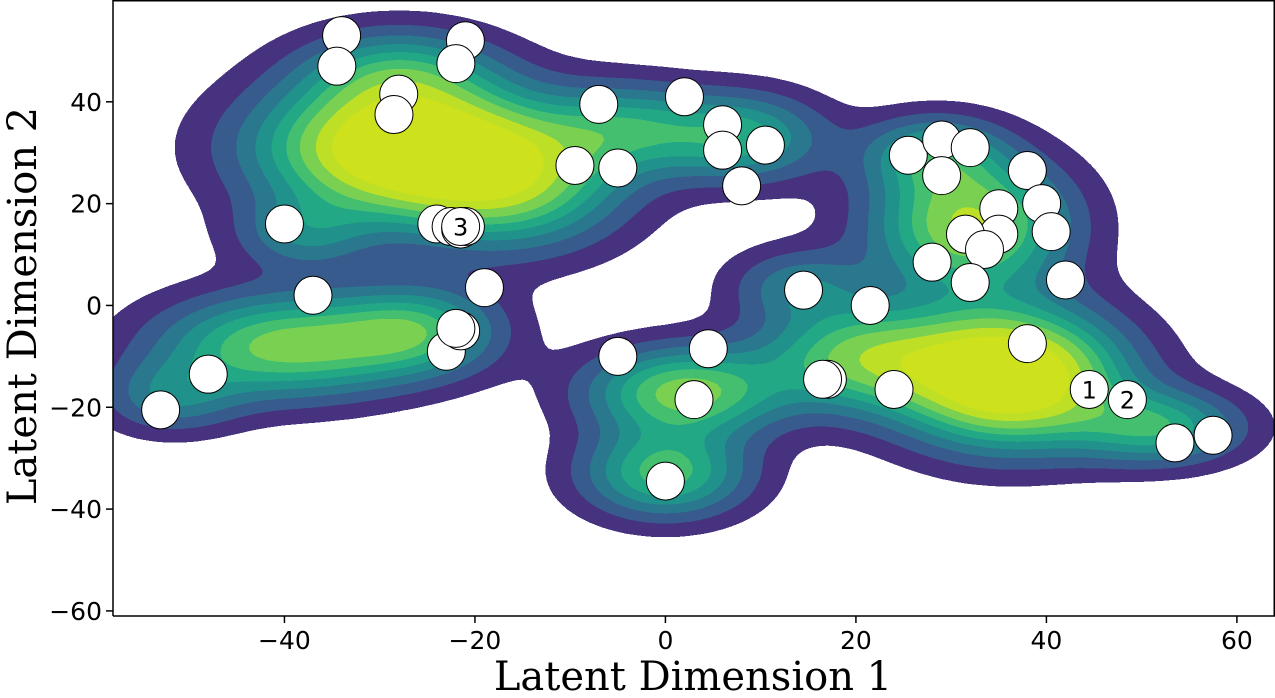  Describe the element at coordinates (693, 676) in the screenshot. I see `x-axis-title: Latent Dimension 1` at that location.